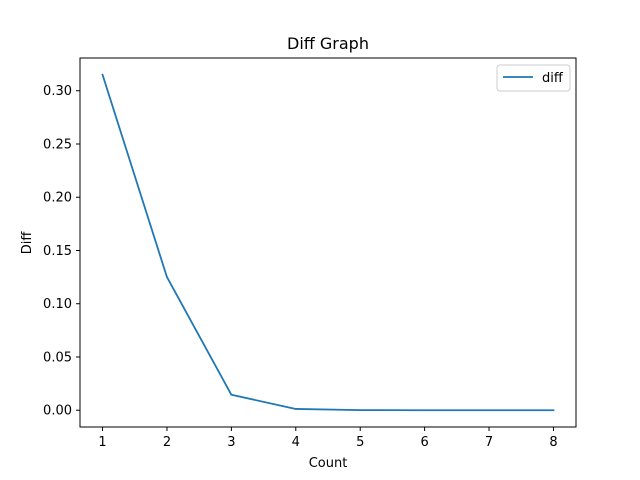 The width and height of the screenshot is (640, 480). Describe the element at coordinates (57, 411) in the screenshot. I see `y-tick-label: 0.00` at that location.